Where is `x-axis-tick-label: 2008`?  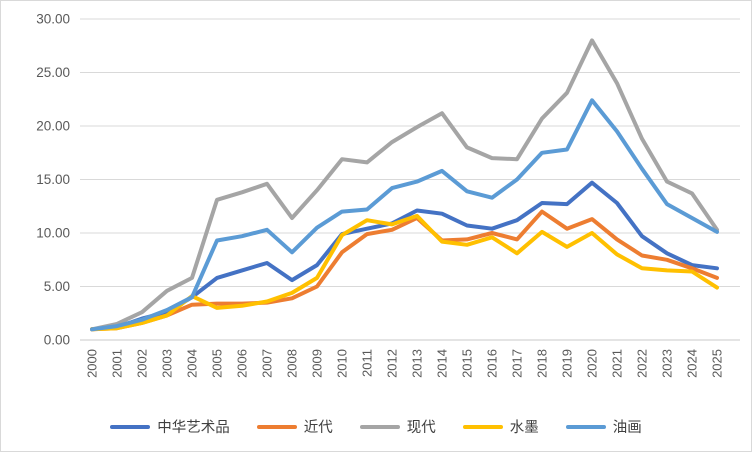
x-axis-tick-label: 2008 is located at coordinates (292, 363).